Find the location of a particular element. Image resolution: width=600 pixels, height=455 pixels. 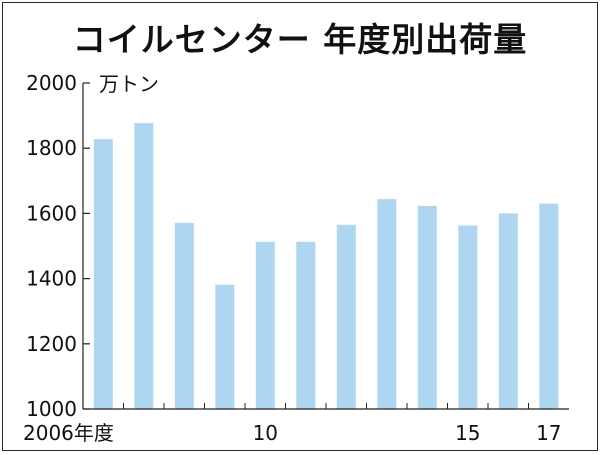

y-tick-label-1600: 1600 is located at coordinates (51, 213).